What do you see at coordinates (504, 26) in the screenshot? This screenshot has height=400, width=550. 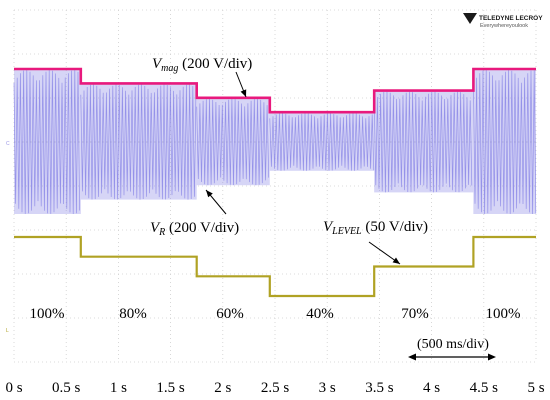 I see `logo-tagline: Everywhereyoulook` at bounding box center [504, 26].